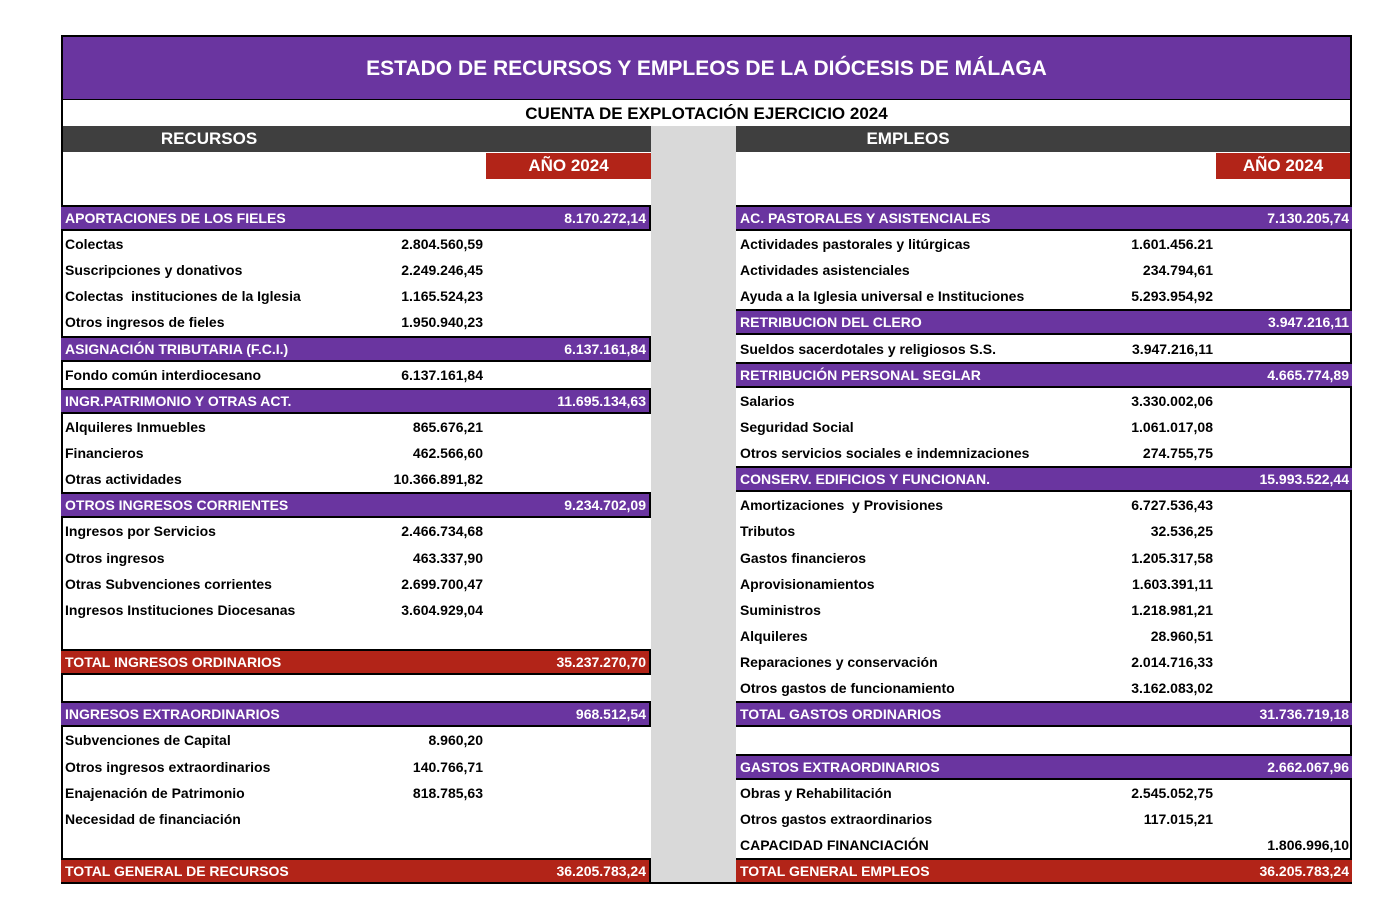 This screenshot has height=924, width=1400. Describe the element at coordinates (1044, 766) in the screenshot. I see `section-row: GASTOS EXTRAORDINARIOS 2.662.067,96` at that location.